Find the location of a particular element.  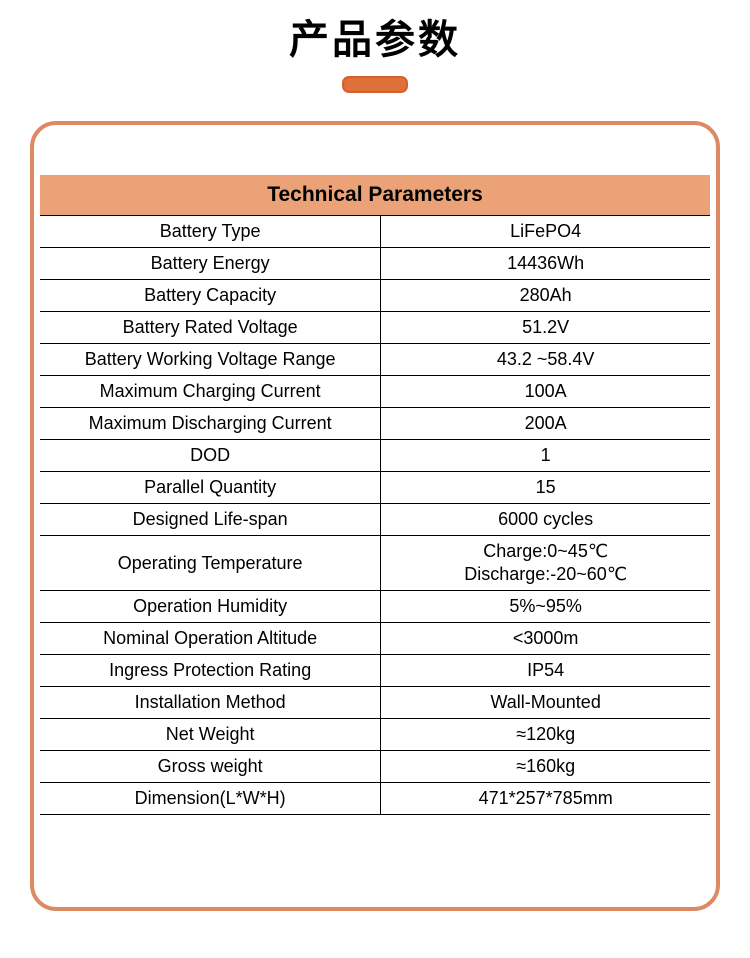

param-value: 43.2 ~58.4V is located at coordinates (545, 359).